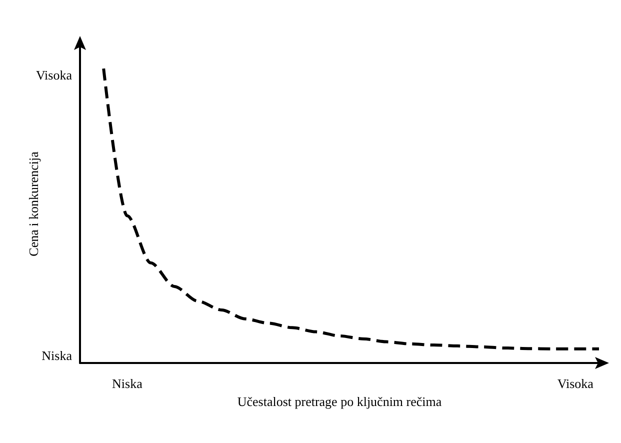 Image resolution: width=621 pixels, height=443 pixels. Describe the element at coordinates (57, 355) in the screenshot. I see `text: Niska` at that location.